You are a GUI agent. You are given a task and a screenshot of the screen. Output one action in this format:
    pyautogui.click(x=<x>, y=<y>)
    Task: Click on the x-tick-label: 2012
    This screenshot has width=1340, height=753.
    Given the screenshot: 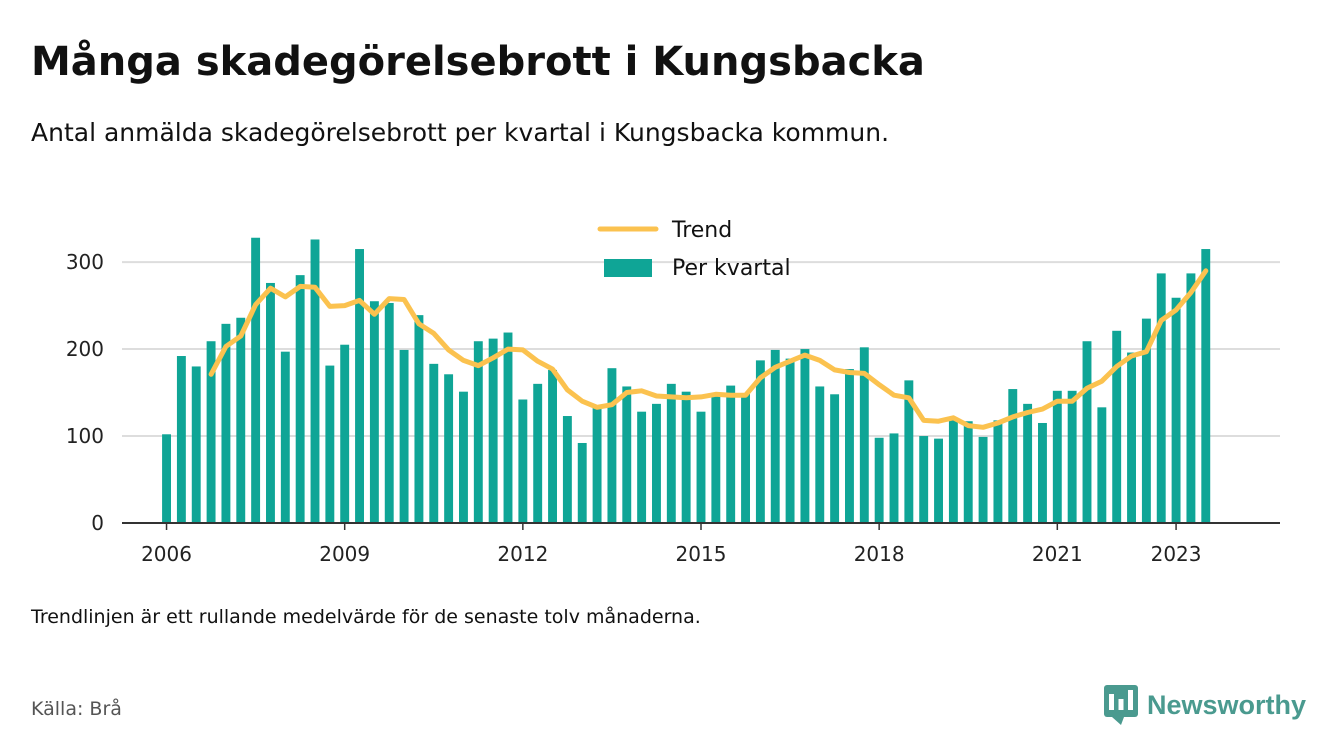 What is the action you would take?
    pyautogui.click(x=522, y=554)
    